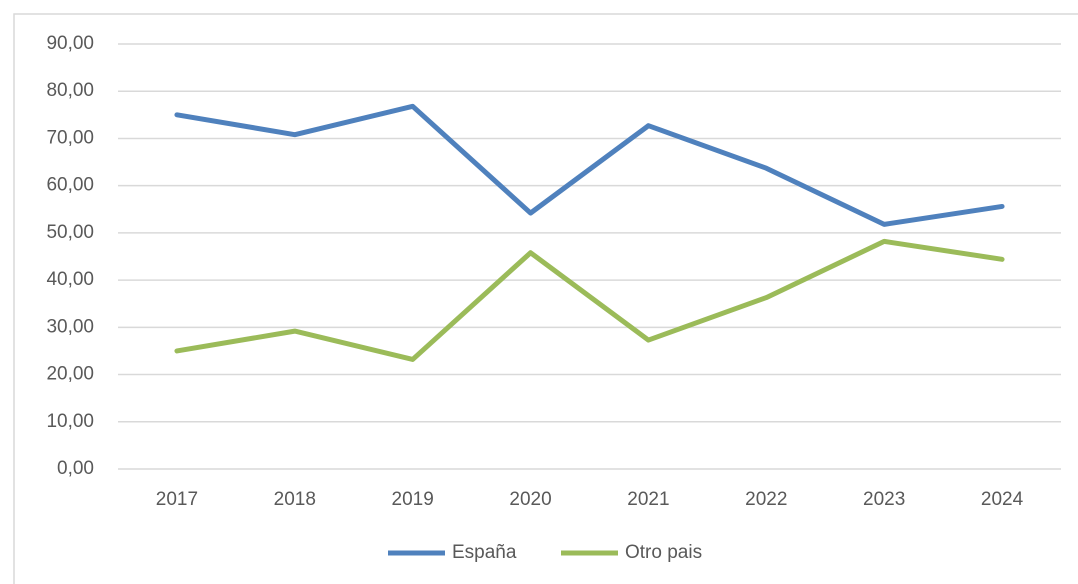 The image size is (1078, 584). Describe the element at coordinates (70, 137) in the screenshot. I see `y-tick-label: 70,00` at that location.